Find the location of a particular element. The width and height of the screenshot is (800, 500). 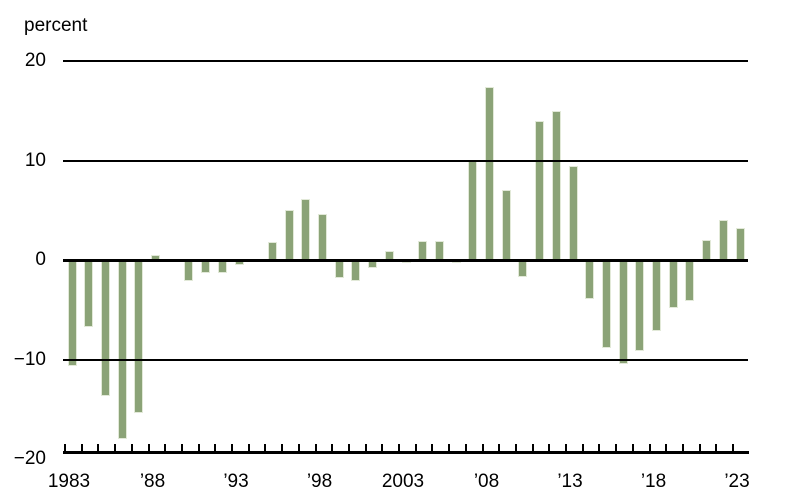

bar-2009 is located at coordinates (506, 225).